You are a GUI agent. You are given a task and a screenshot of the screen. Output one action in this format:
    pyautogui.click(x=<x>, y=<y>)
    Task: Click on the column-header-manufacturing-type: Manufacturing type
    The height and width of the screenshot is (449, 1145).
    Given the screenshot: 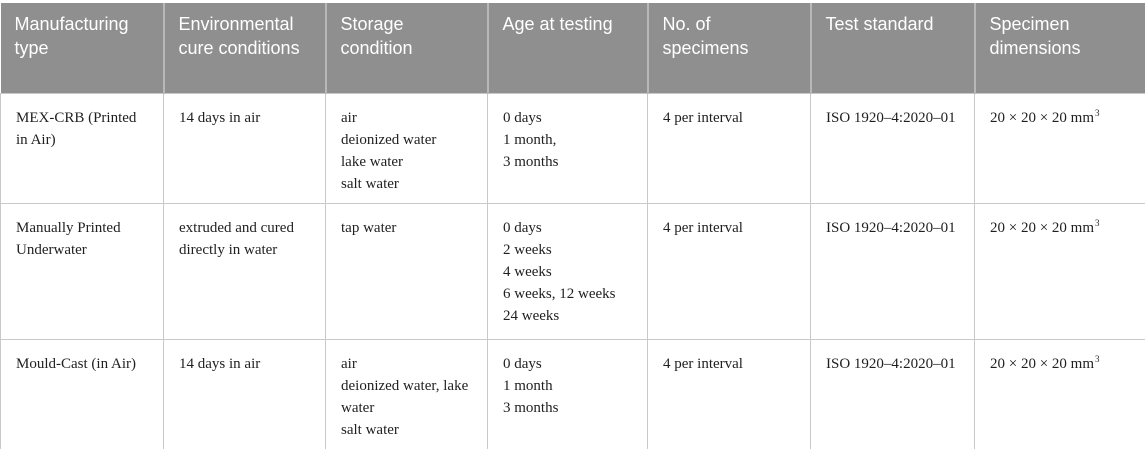 What is the action you would take?
    pyautogui.click(x=82, y=48)
    